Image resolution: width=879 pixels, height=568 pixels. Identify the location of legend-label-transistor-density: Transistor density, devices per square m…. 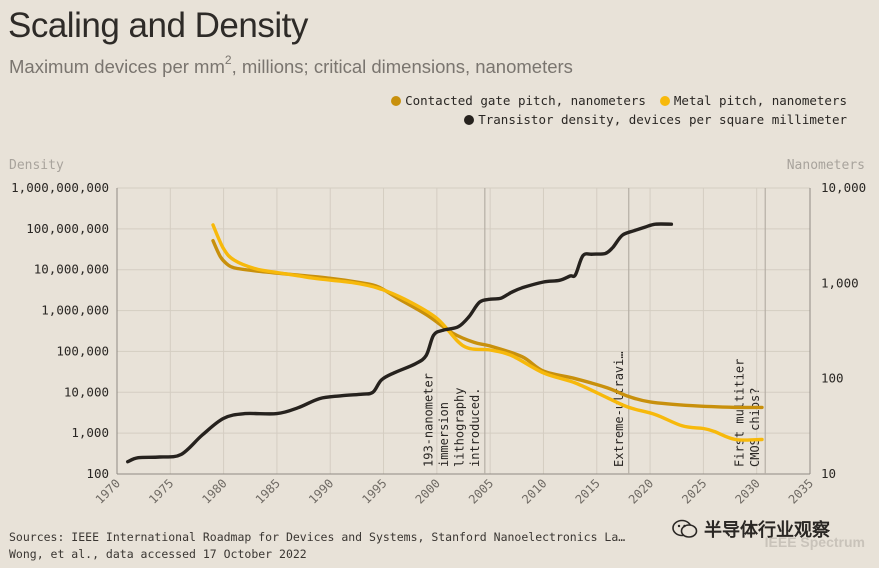
(662, 119).